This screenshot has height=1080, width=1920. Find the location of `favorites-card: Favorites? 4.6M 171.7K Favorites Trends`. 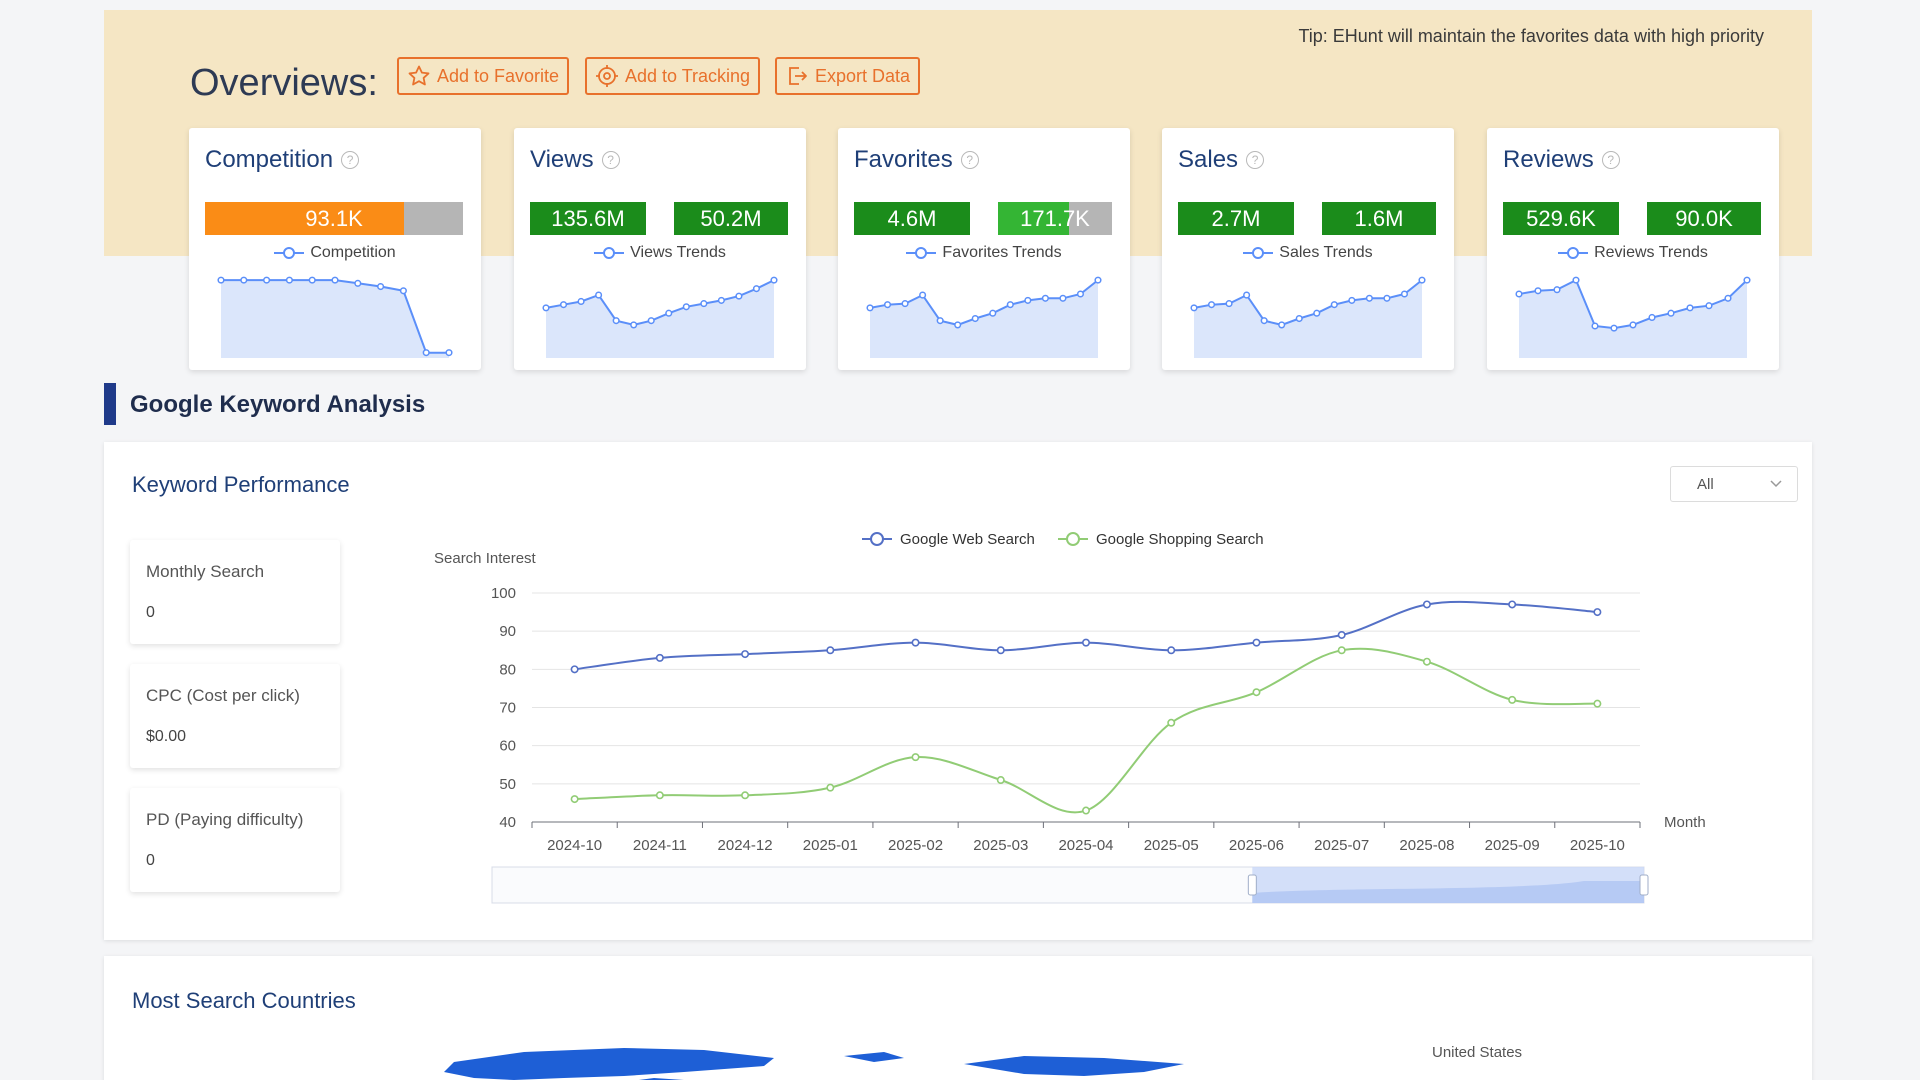

favorites-card: Favorites? 4.6M 171.7K Favorites Trends is located at coordinates (984, 249).